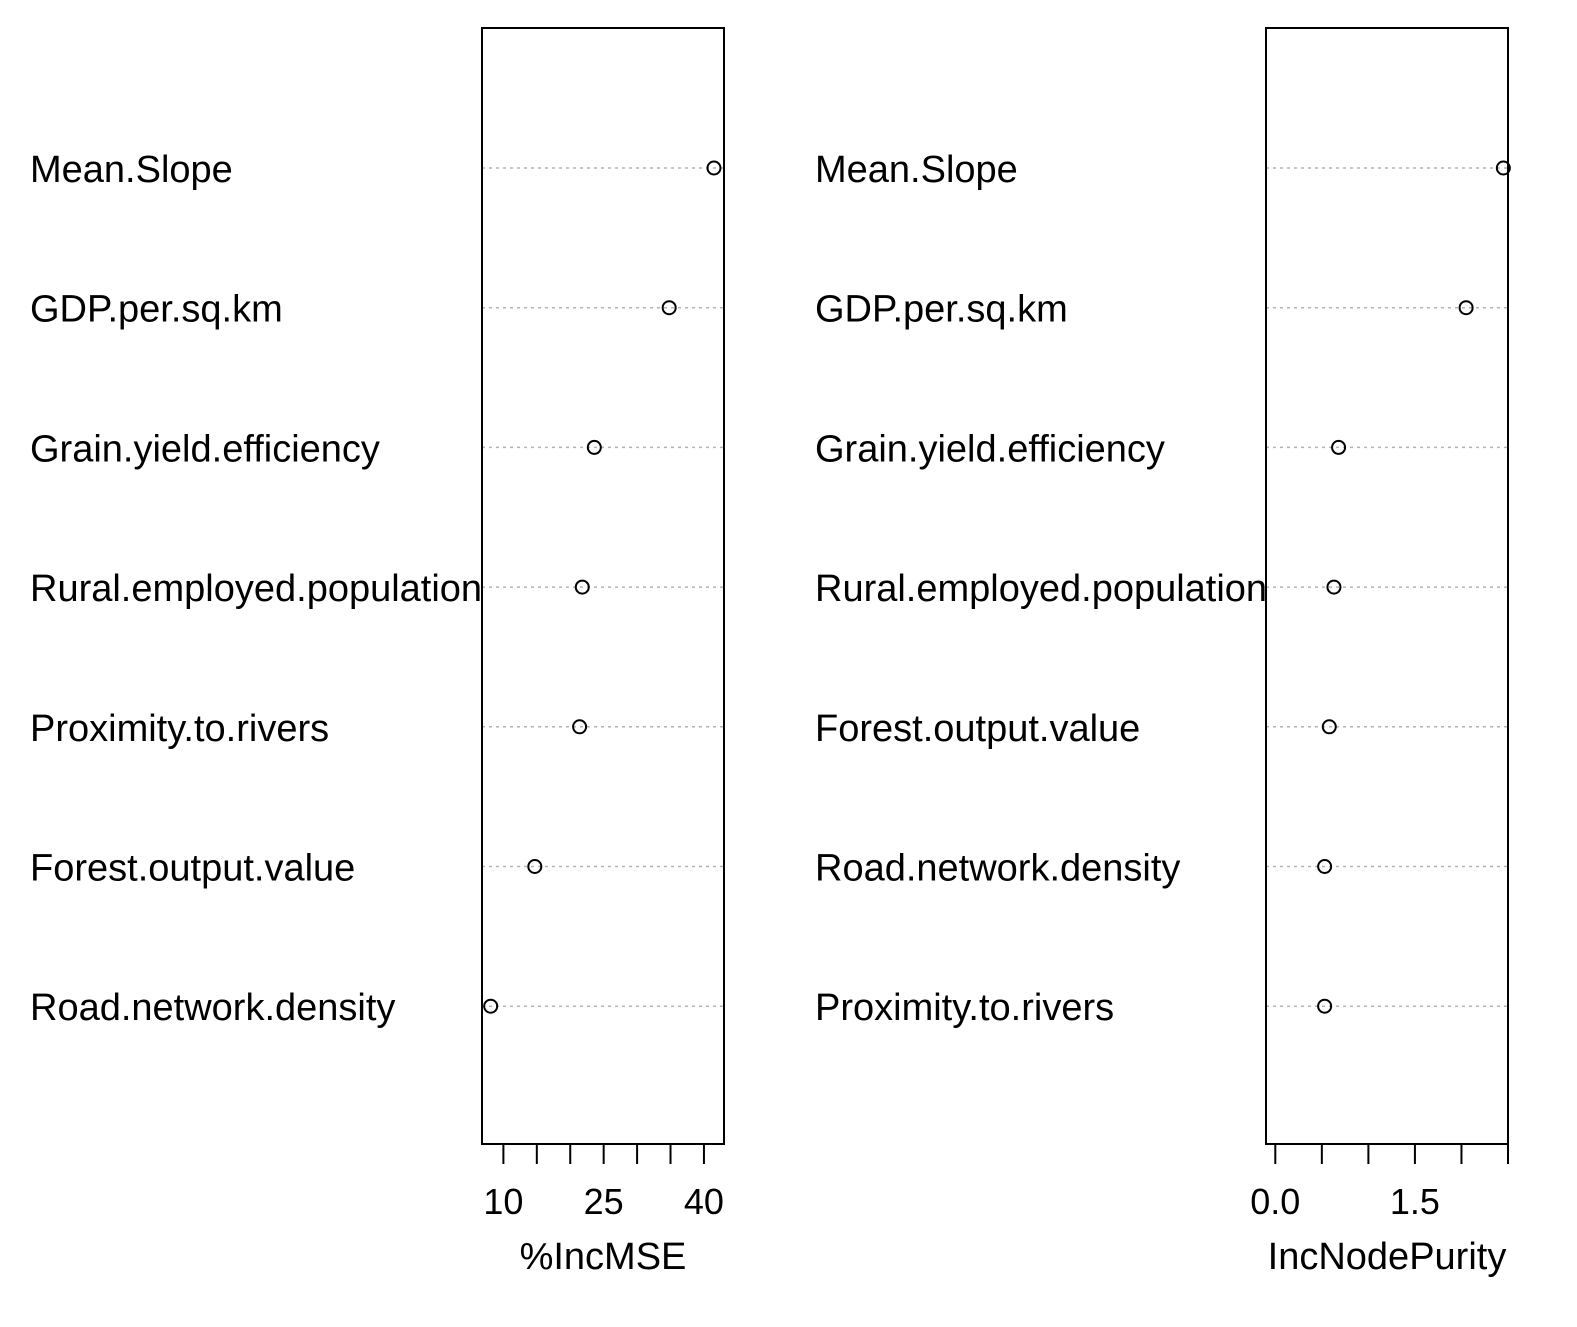  What do you see at coordinates (1387, 1257) in the screenshot?
I see `x-axis-title: IncNodePurity` at bounding box center [1387, 1257].